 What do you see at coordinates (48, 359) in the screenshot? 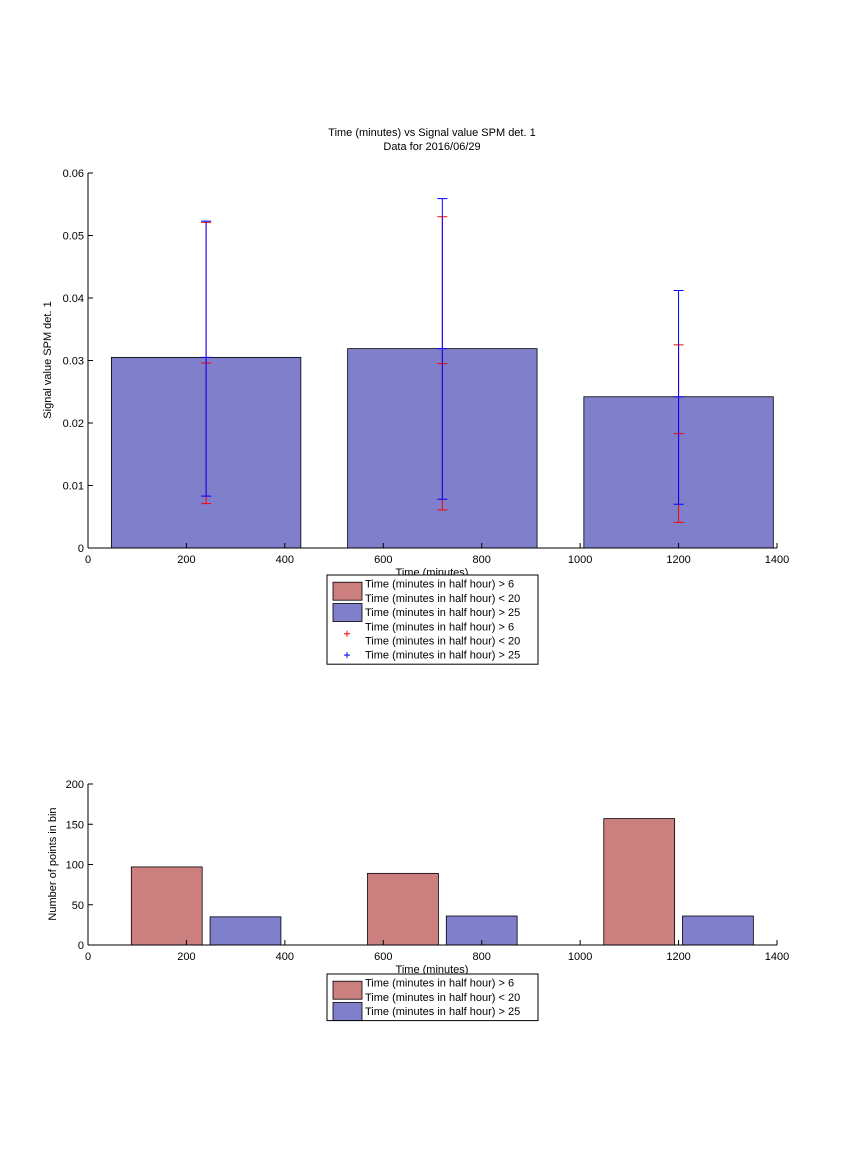
I see `y-axis-label: Signal value SPM det. 1` at bounding box center [48, 359].